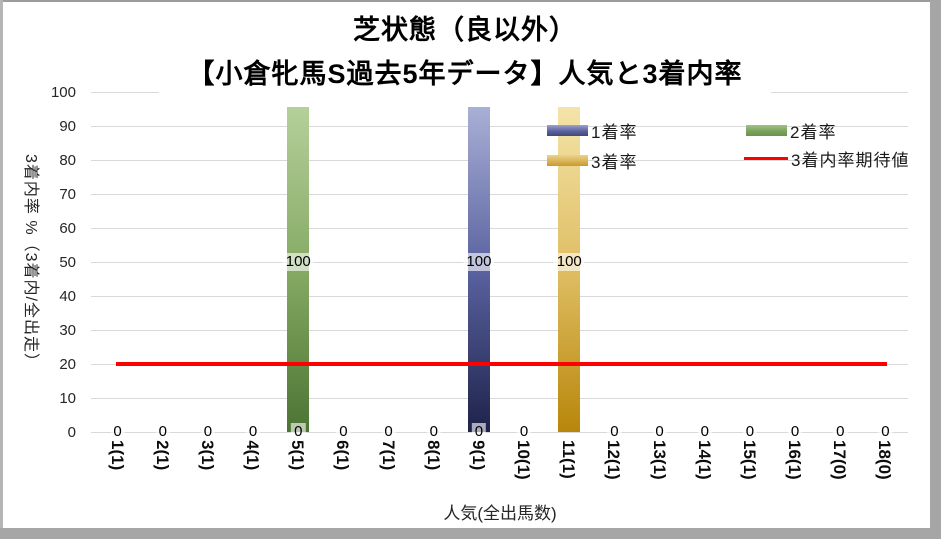 The height and width of the screenshot is (539, 941). I want to click on data-label-2着率: 100, so click(298, 262).